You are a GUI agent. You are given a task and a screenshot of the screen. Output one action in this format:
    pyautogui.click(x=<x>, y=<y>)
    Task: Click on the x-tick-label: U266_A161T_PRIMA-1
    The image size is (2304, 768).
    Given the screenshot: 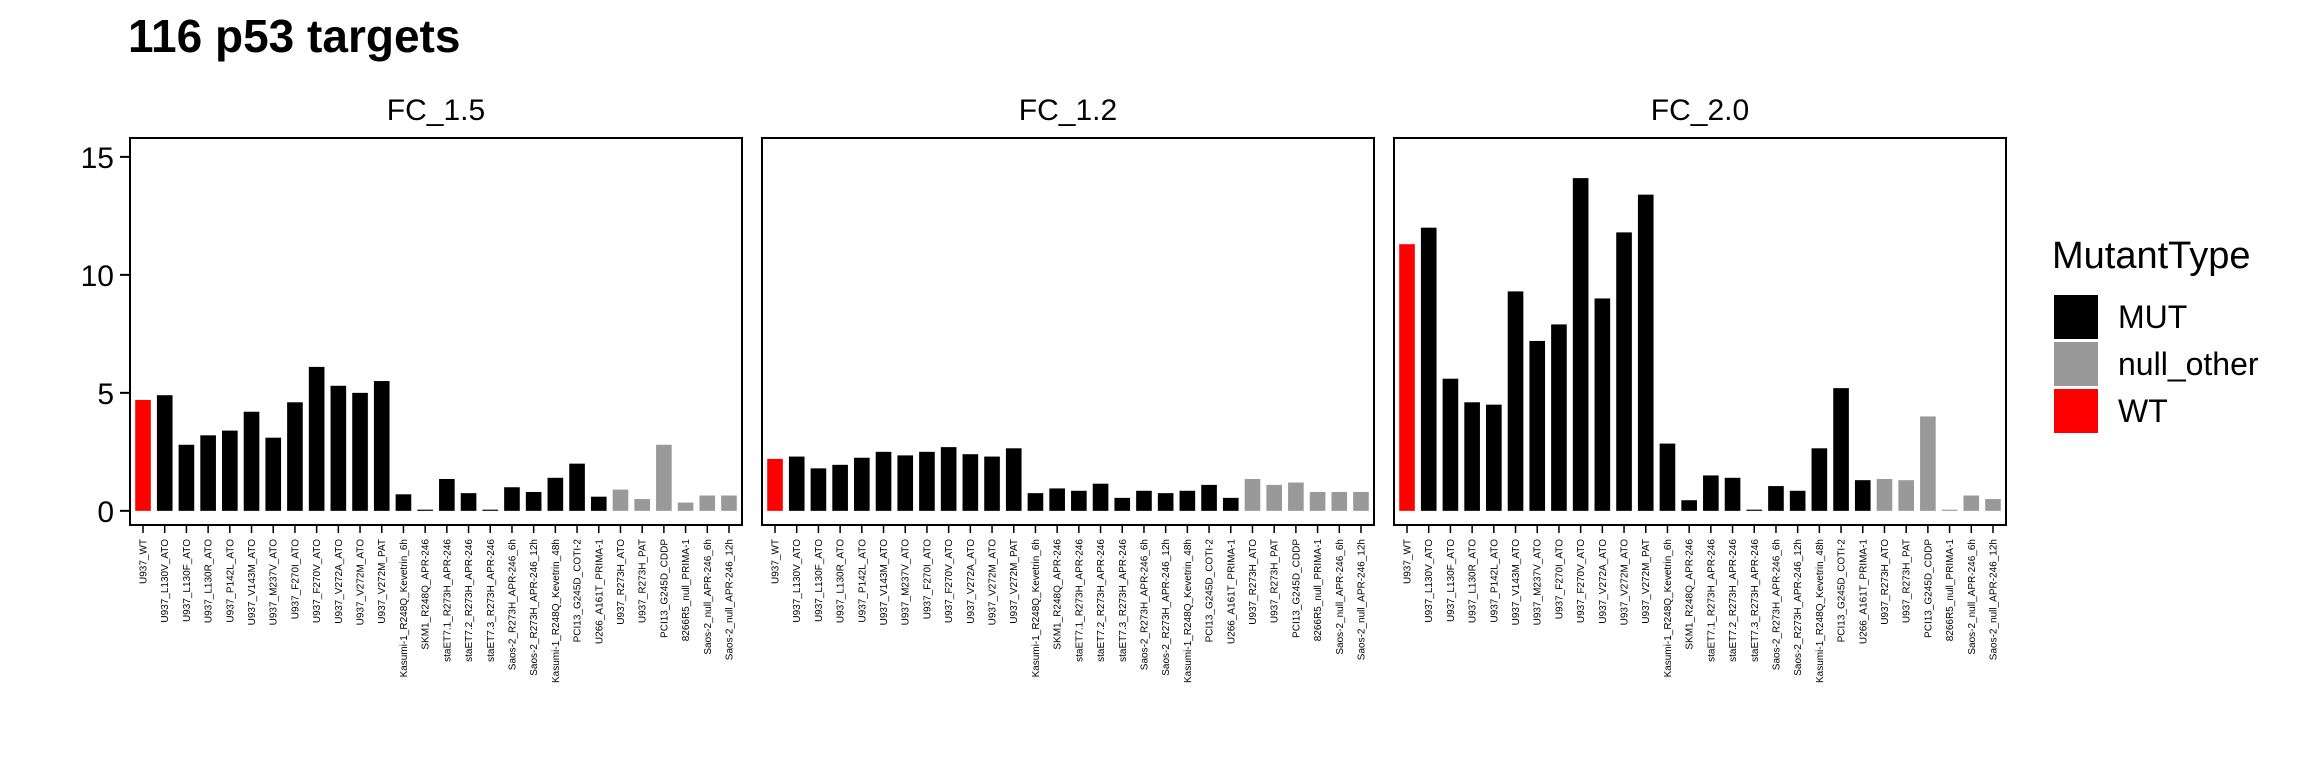 What is the action you would take?
    pyautogui.click(x=599, y=591)
    